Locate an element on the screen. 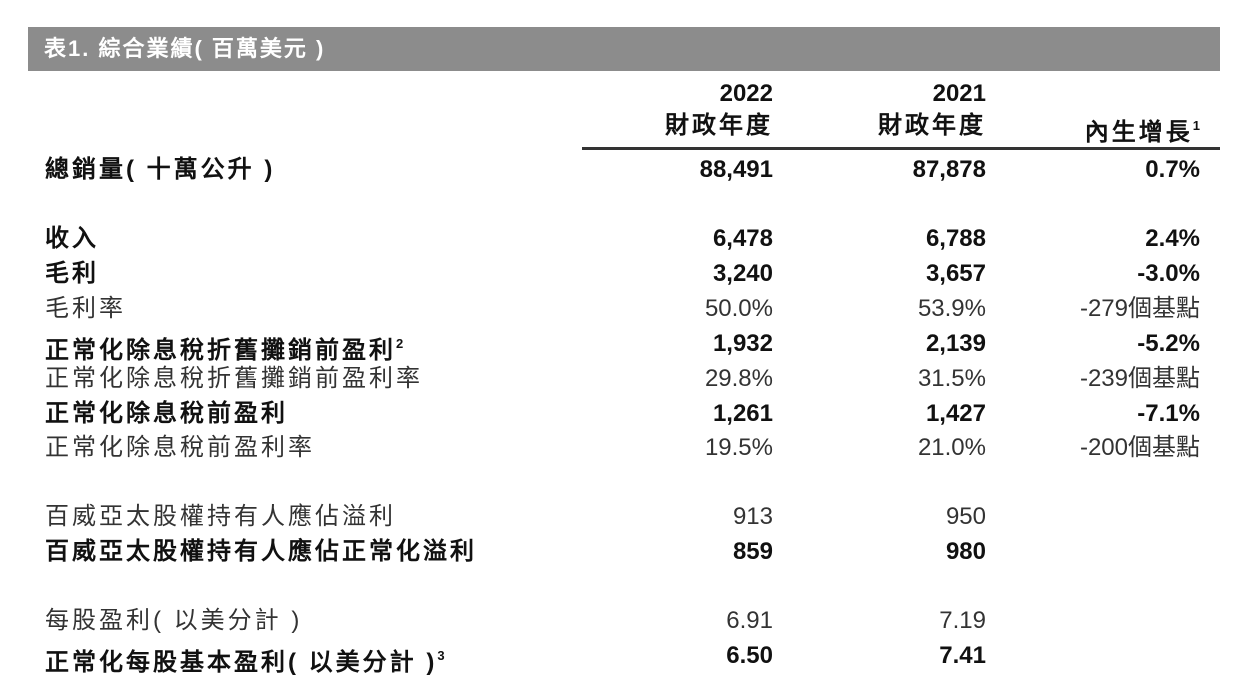  value-2021: 6,788 is located at coordinates (955, 238).